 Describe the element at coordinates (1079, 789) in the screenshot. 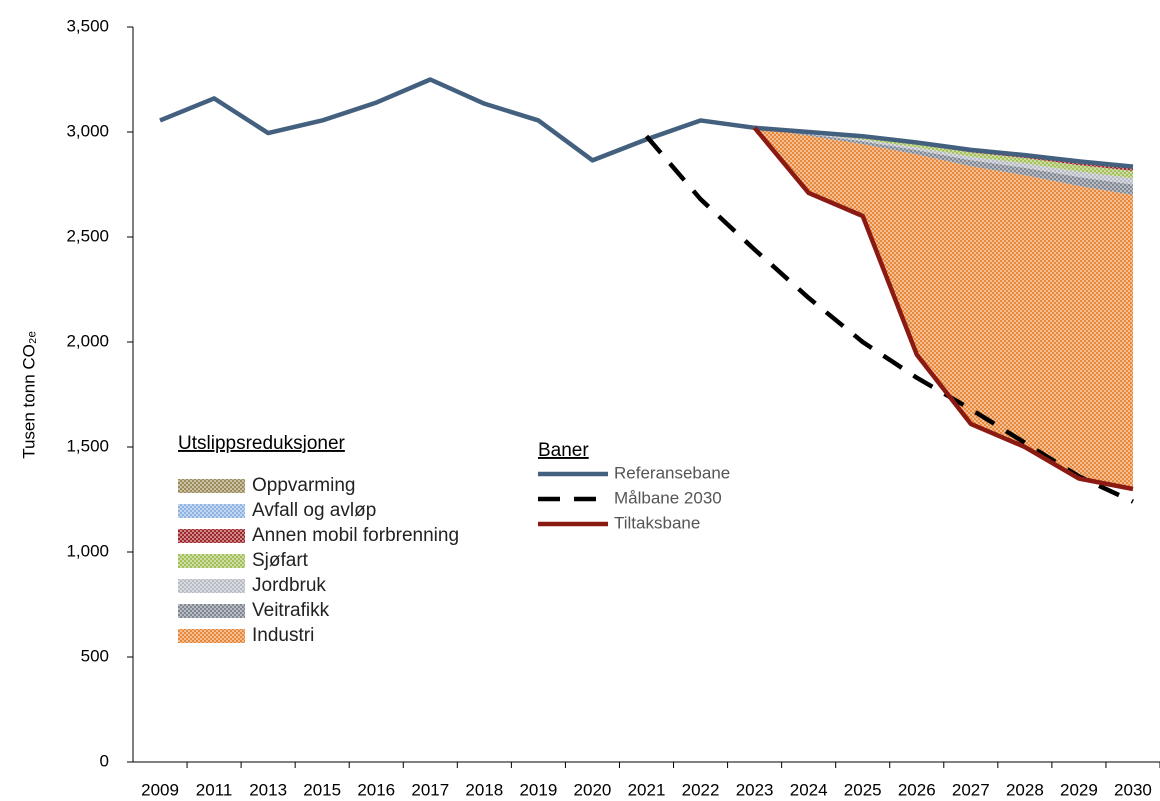

I see `x-tick-label: 2029` at that location.